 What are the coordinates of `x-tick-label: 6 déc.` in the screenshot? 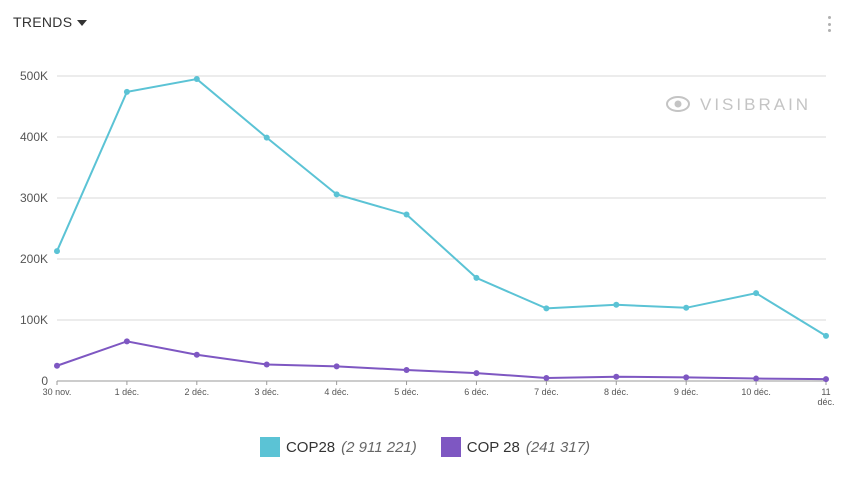 It's located at (476, 392).